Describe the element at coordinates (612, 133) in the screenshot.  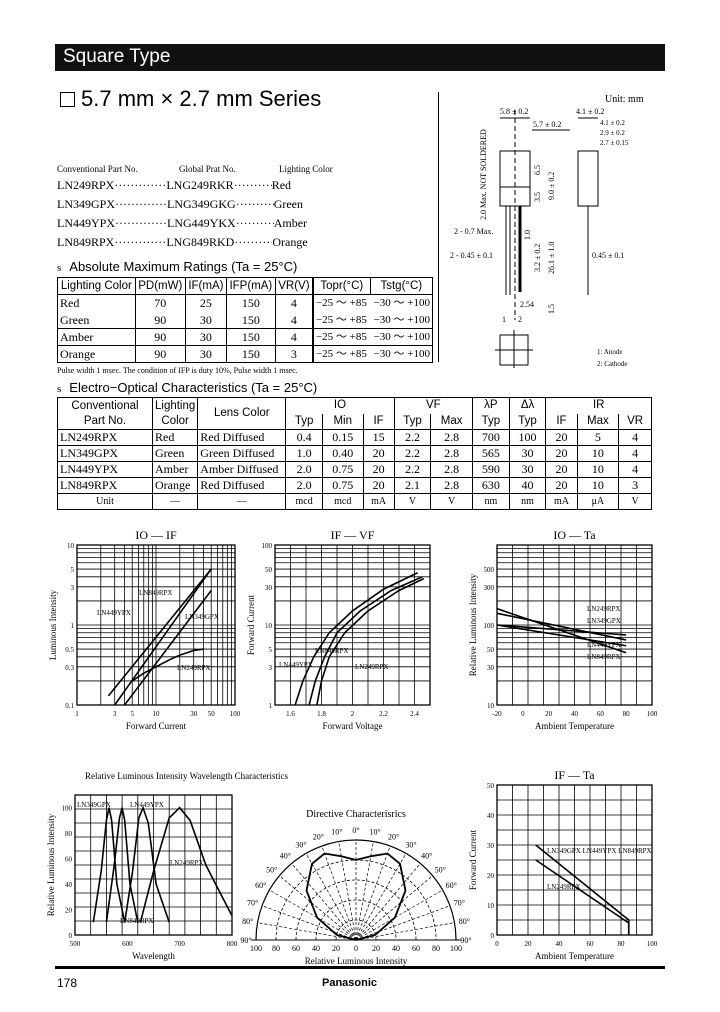
I see `svg-text: 2.9 ± 0.2` at that location.